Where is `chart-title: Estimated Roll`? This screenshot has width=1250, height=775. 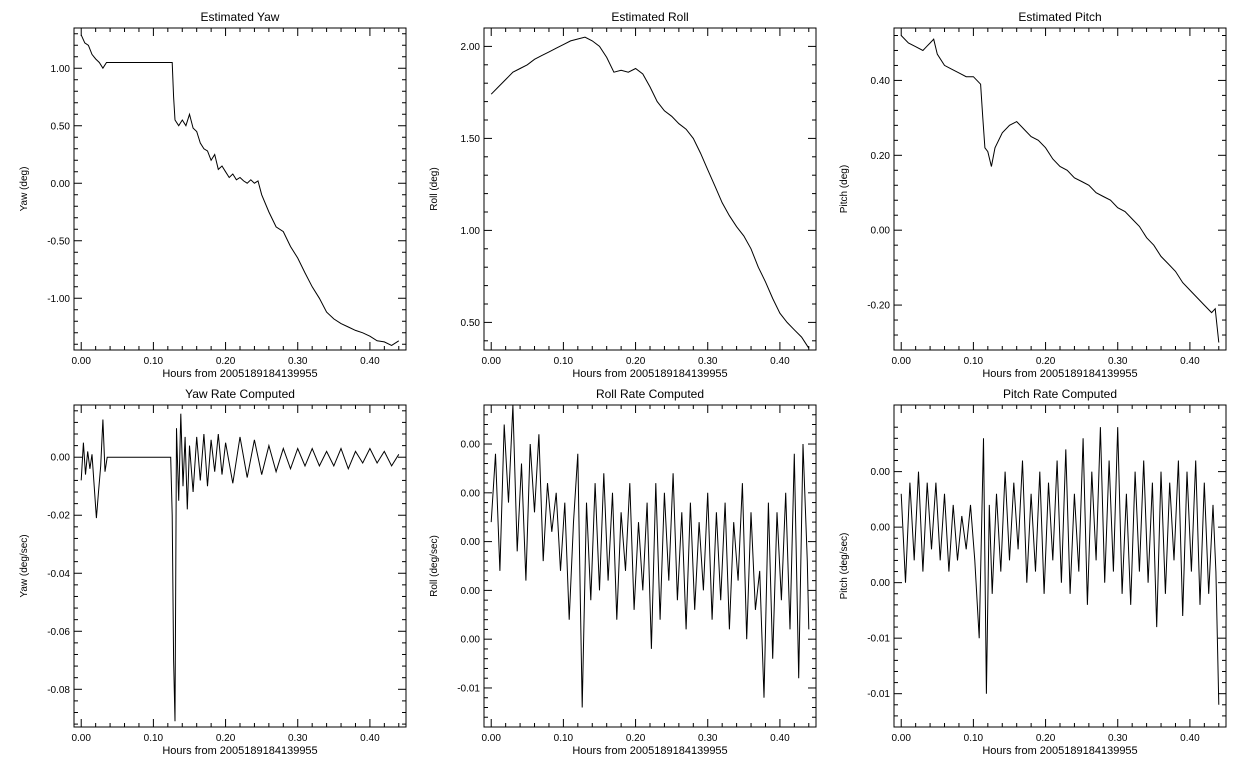
chart-title: Estimated Roll is located at coordinates (649, 17).